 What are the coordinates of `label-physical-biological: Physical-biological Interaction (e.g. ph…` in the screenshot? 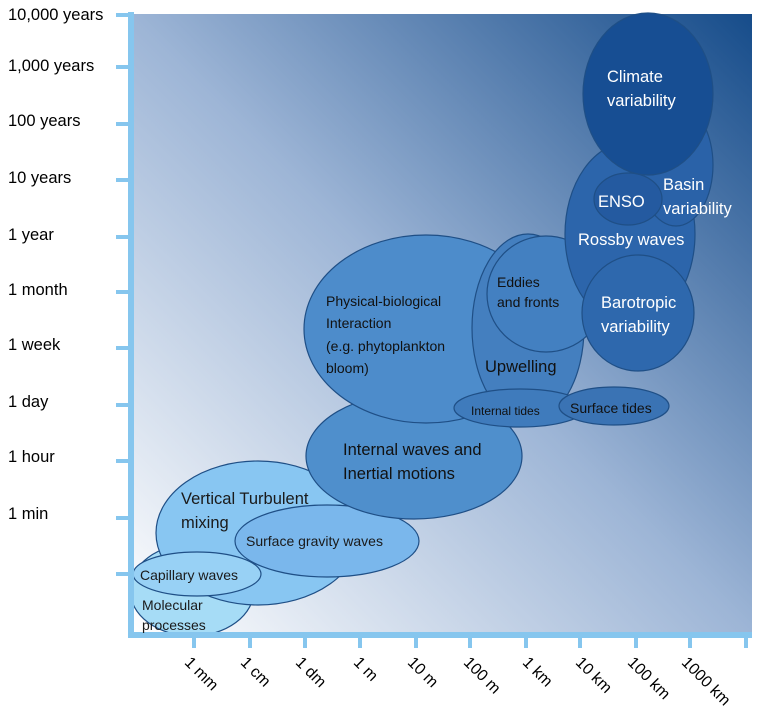 It's located at (386, 335).